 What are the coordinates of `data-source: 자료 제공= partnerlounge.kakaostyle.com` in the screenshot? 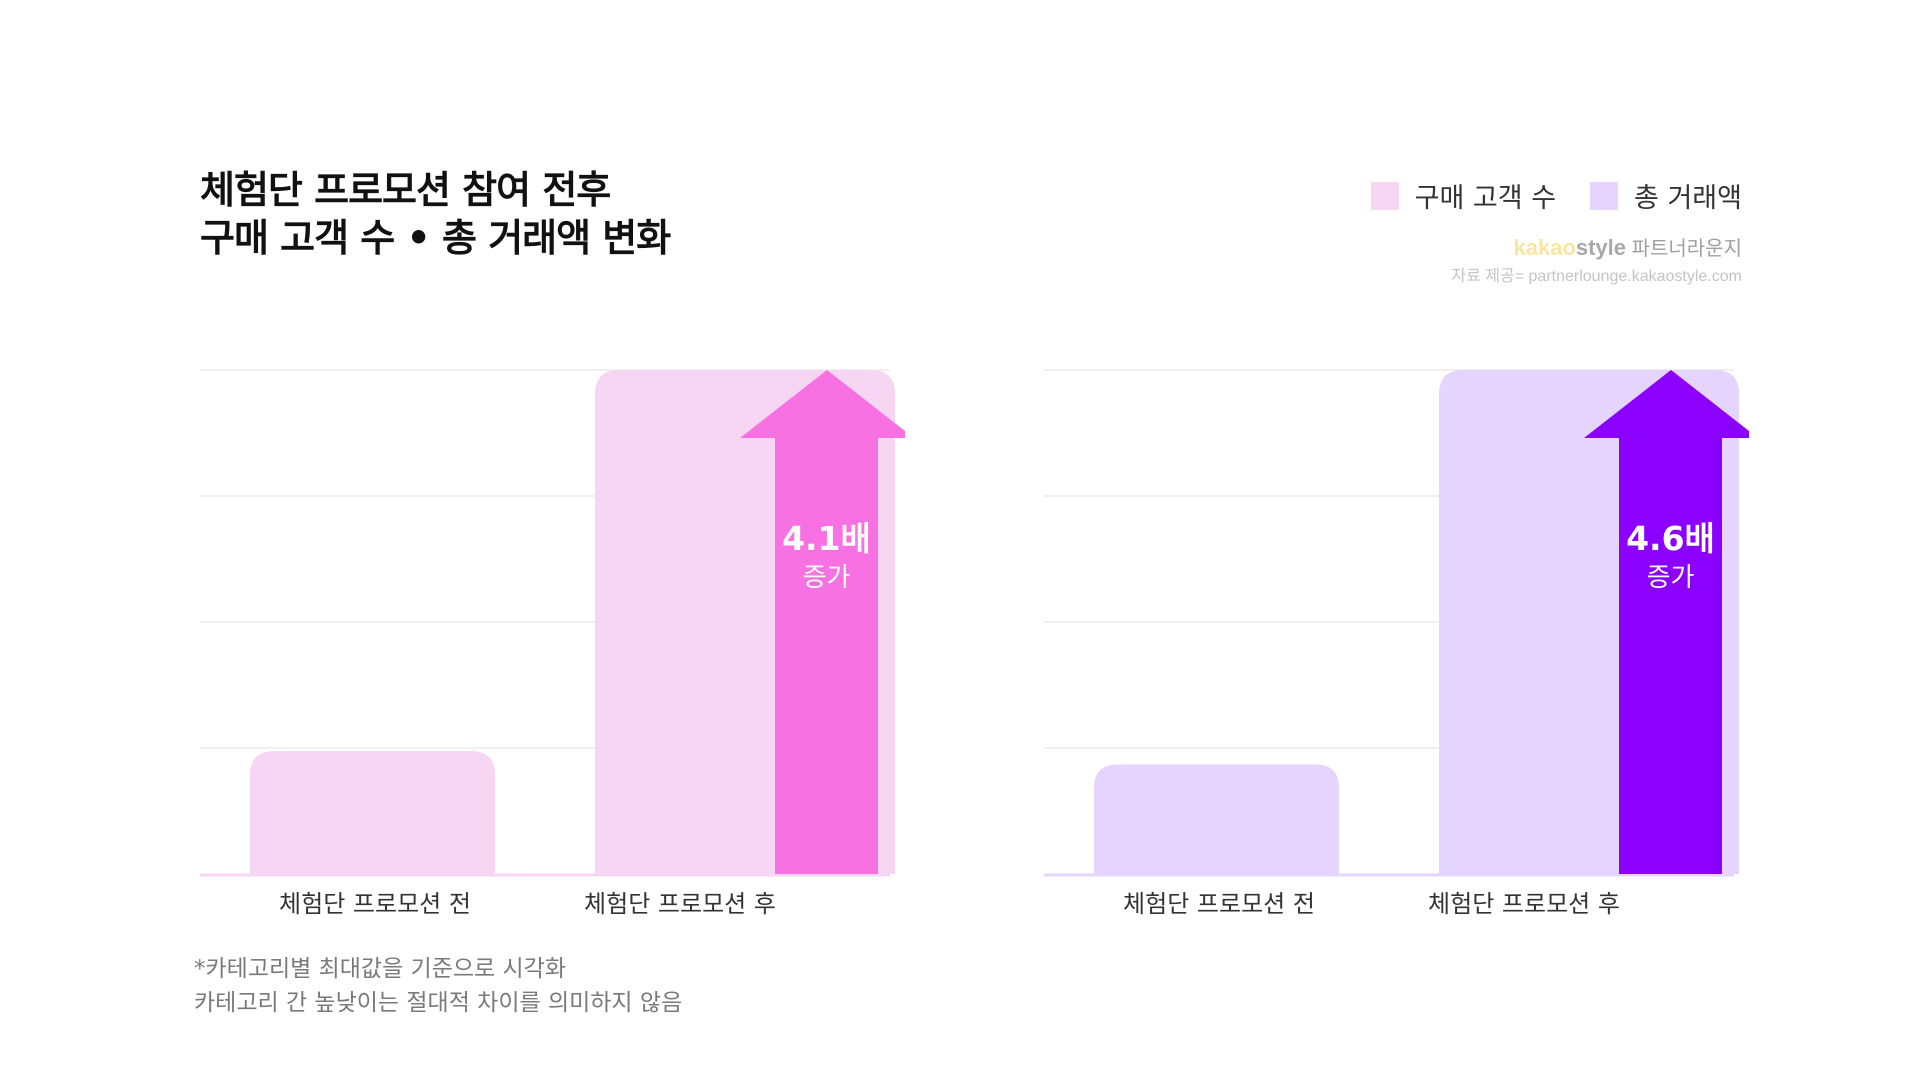 It's located at (1596, 276).